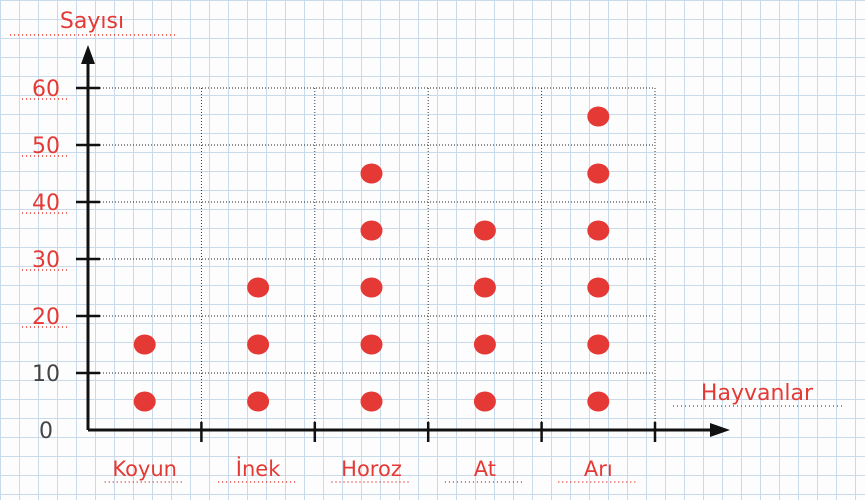 The height and width of the screenshot is (500, 865). I want to click on y-tick-label: 40, so click(46, 203).